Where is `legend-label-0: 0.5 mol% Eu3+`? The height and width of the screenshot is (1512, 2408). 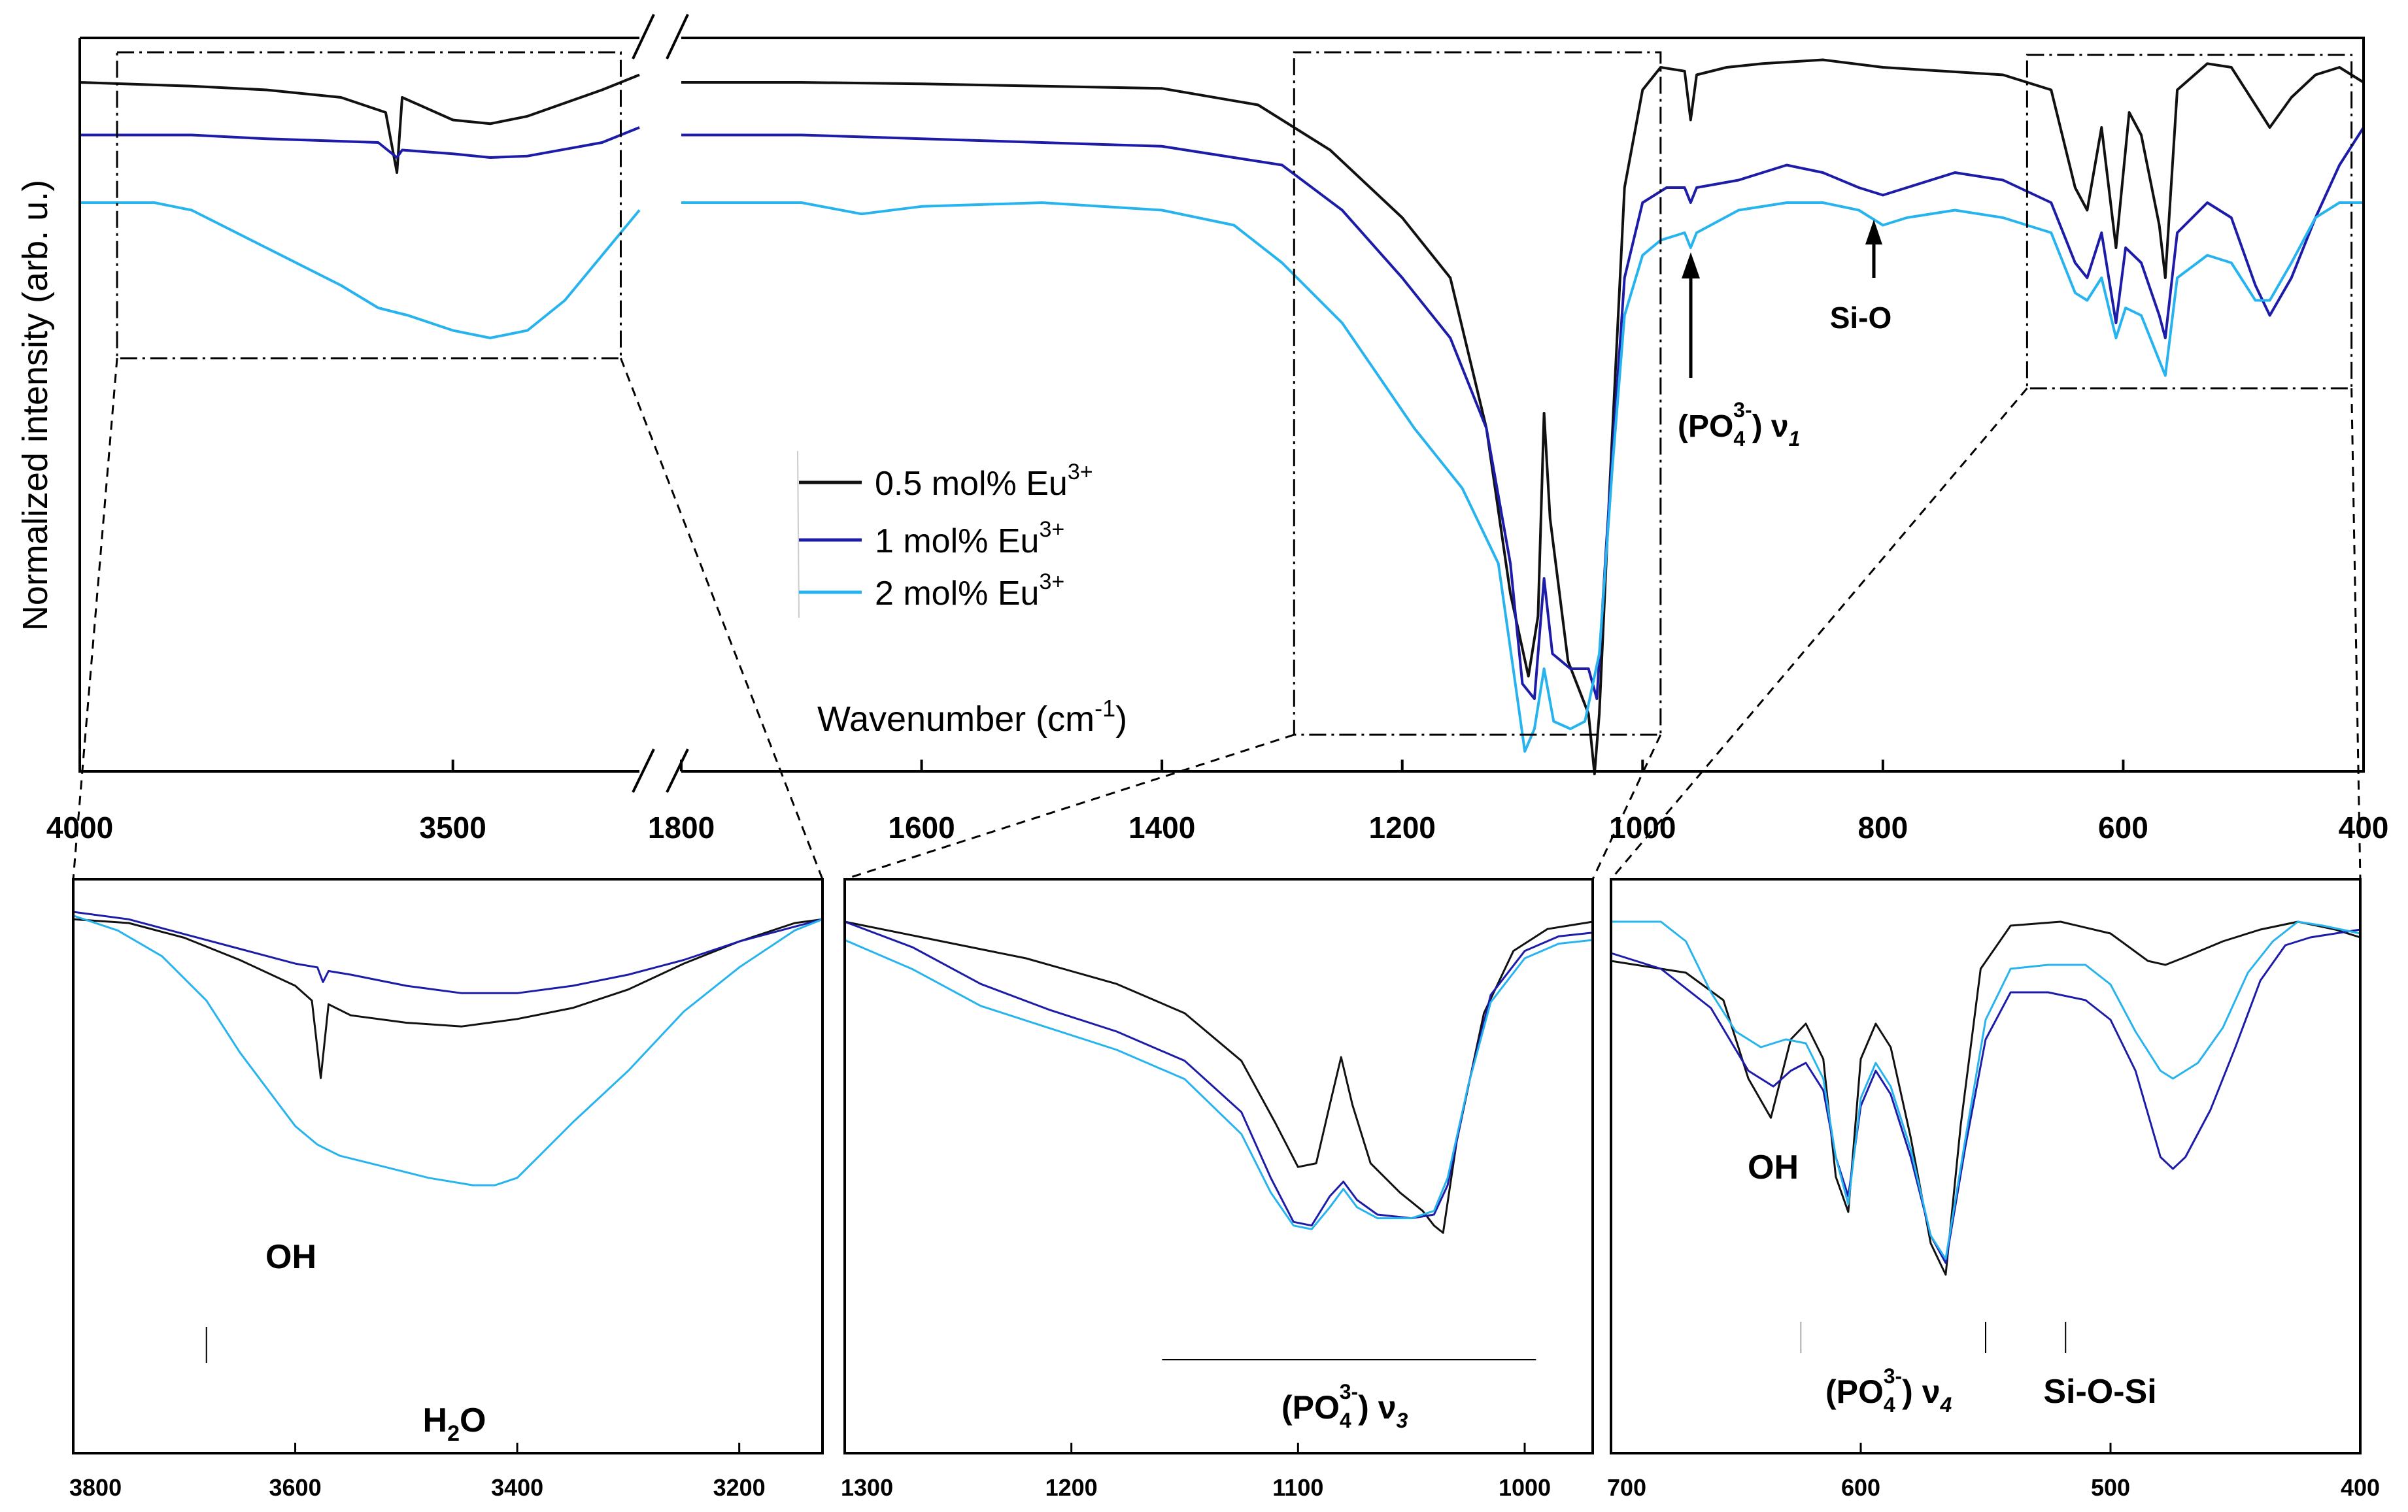 legend-label-0: 0.5 mol% Eu3+ is located at coordinates (984, 481).